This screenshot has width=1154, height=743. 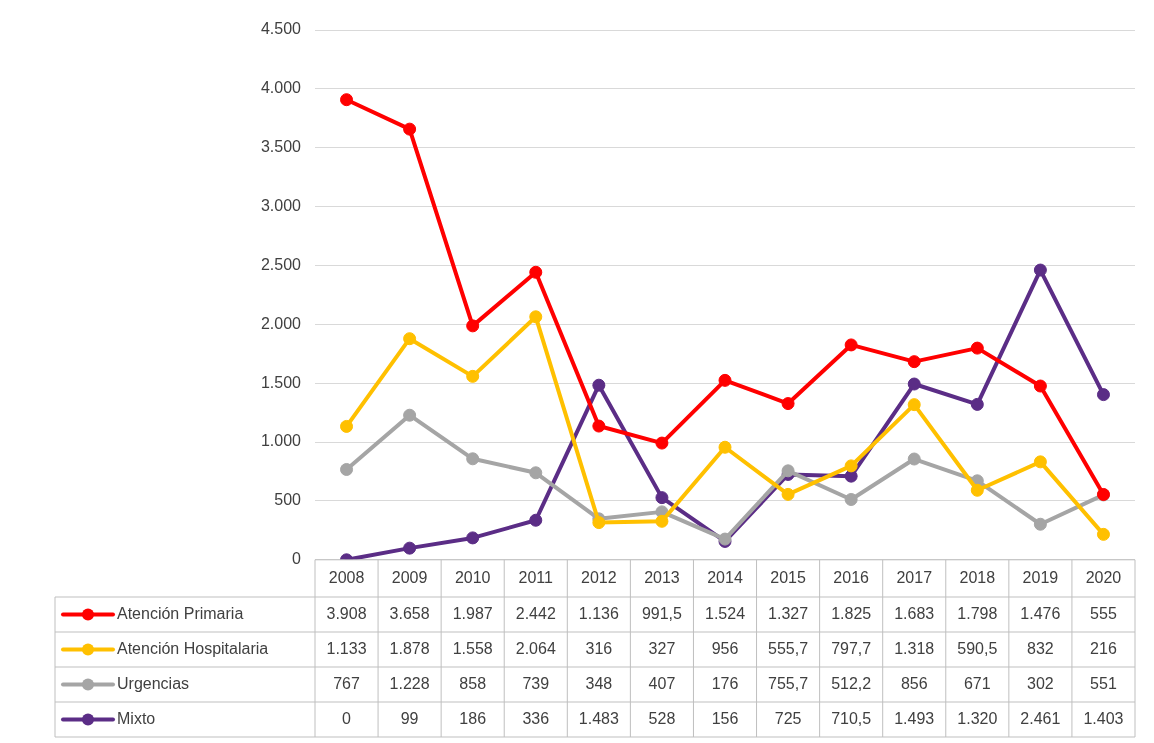 What do you see at coordinates (662, 577) in the screenshot?
I see `x-tick-label: 2013` at bounding box center [662, 577].